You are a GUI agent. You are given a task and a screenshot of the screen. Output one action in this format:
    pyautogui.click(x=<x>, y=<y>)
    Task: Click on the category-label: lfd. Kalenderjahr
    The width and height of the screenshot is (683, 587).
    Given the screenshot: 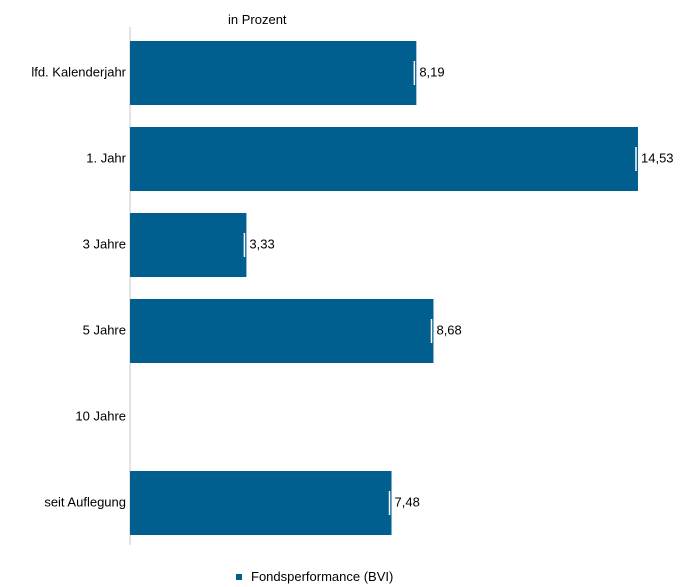 What is the action you would take?
    pyautogui.click(x=78, y=71)
    